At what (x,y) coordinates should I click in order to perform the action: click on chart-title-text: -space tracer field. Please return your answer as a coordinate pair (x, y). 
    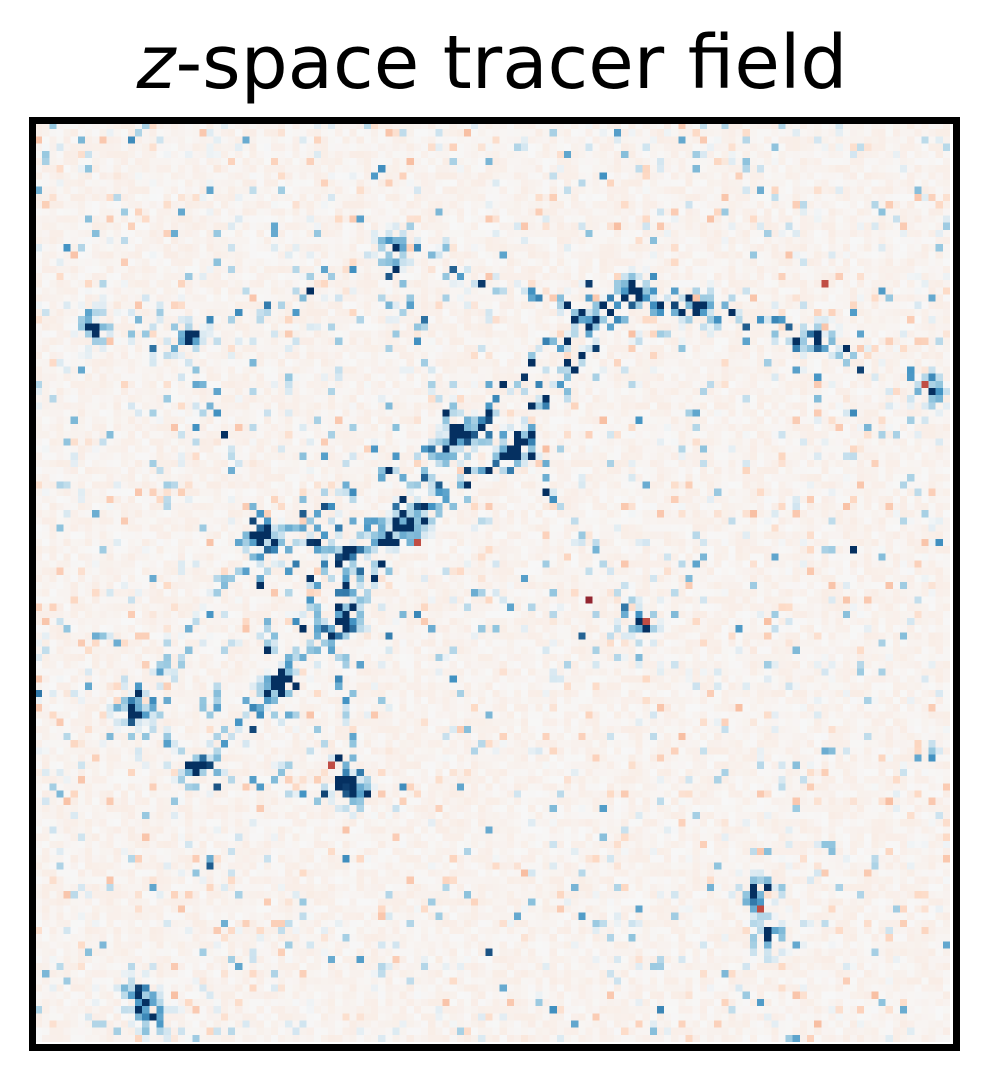
    Looking at the image, I should click on (511, 63).